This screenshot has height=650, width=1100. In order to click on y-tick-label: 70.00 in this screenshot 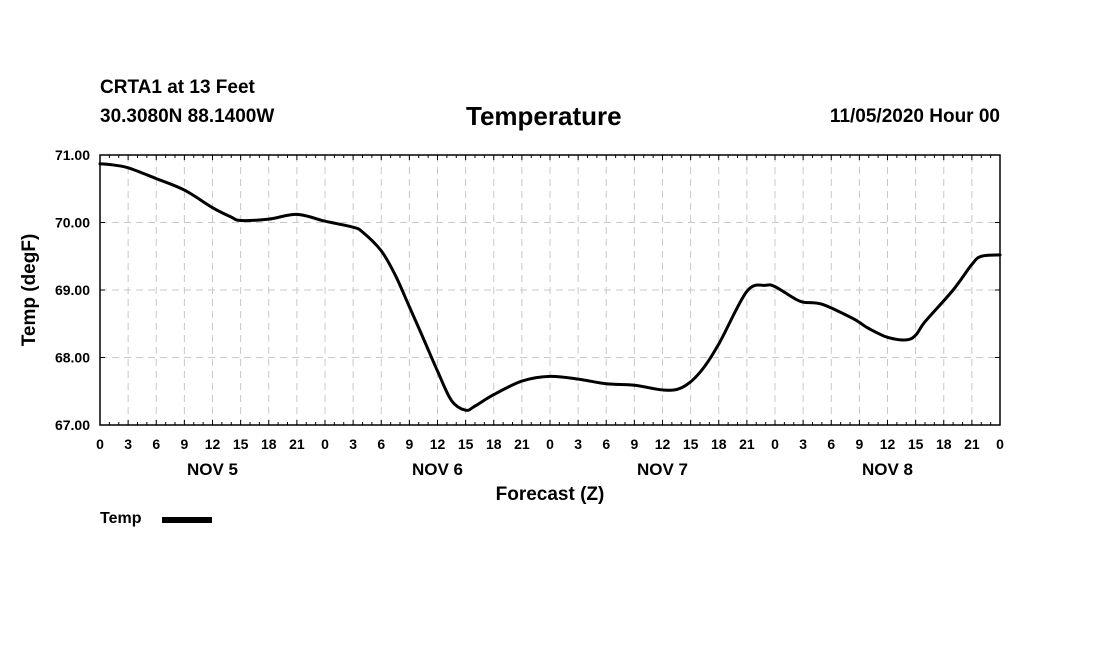, I will do `click(72, 223)`.